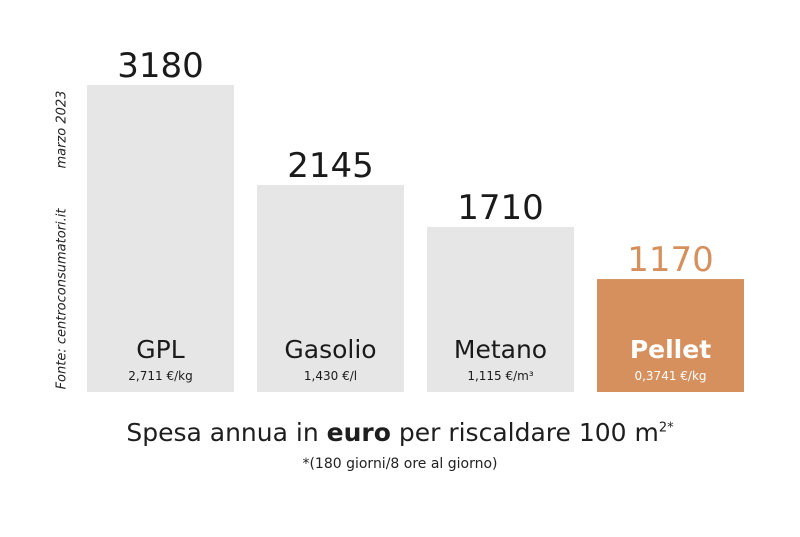 The width and height of the screenshot is (800, 537). What do you see at coordinates (226, 432) in the screenshot?
I see `caption-pre: Spesa annua in` at bounding box center [226, 432].